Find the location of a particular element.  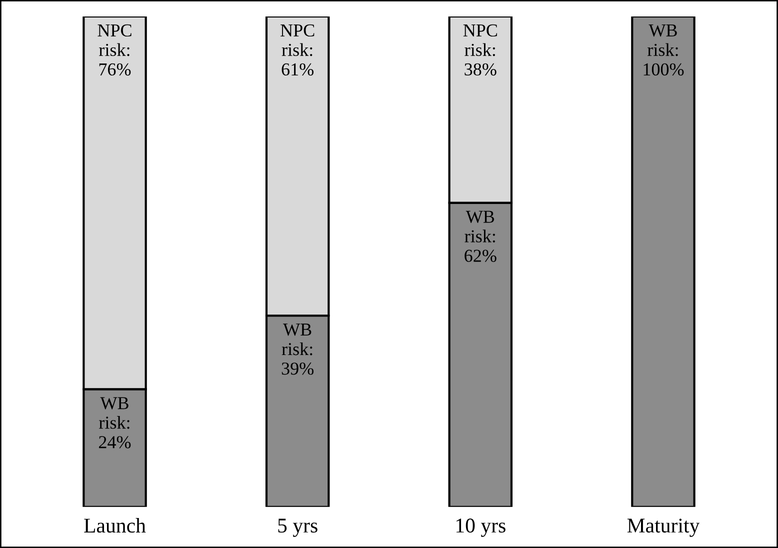

data-label: WB risk: 100% is located at coordinates (664, 50).